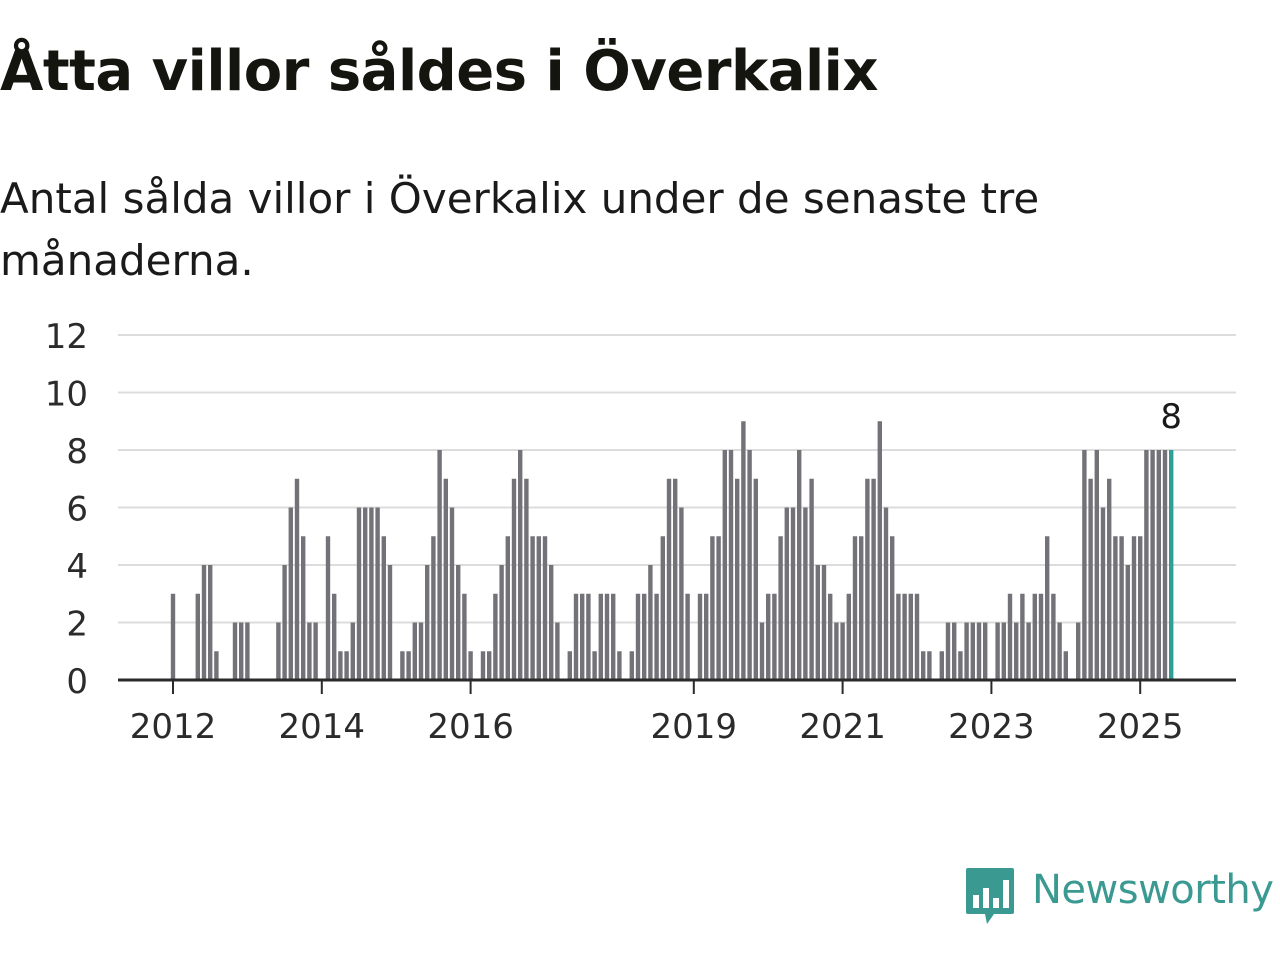 Image resolution: width=1280 pixels, height=960 pixels. Describe the element at coordinates (1140, 727) in the screenshot. I see `x-tick-label: 2025` at that location.